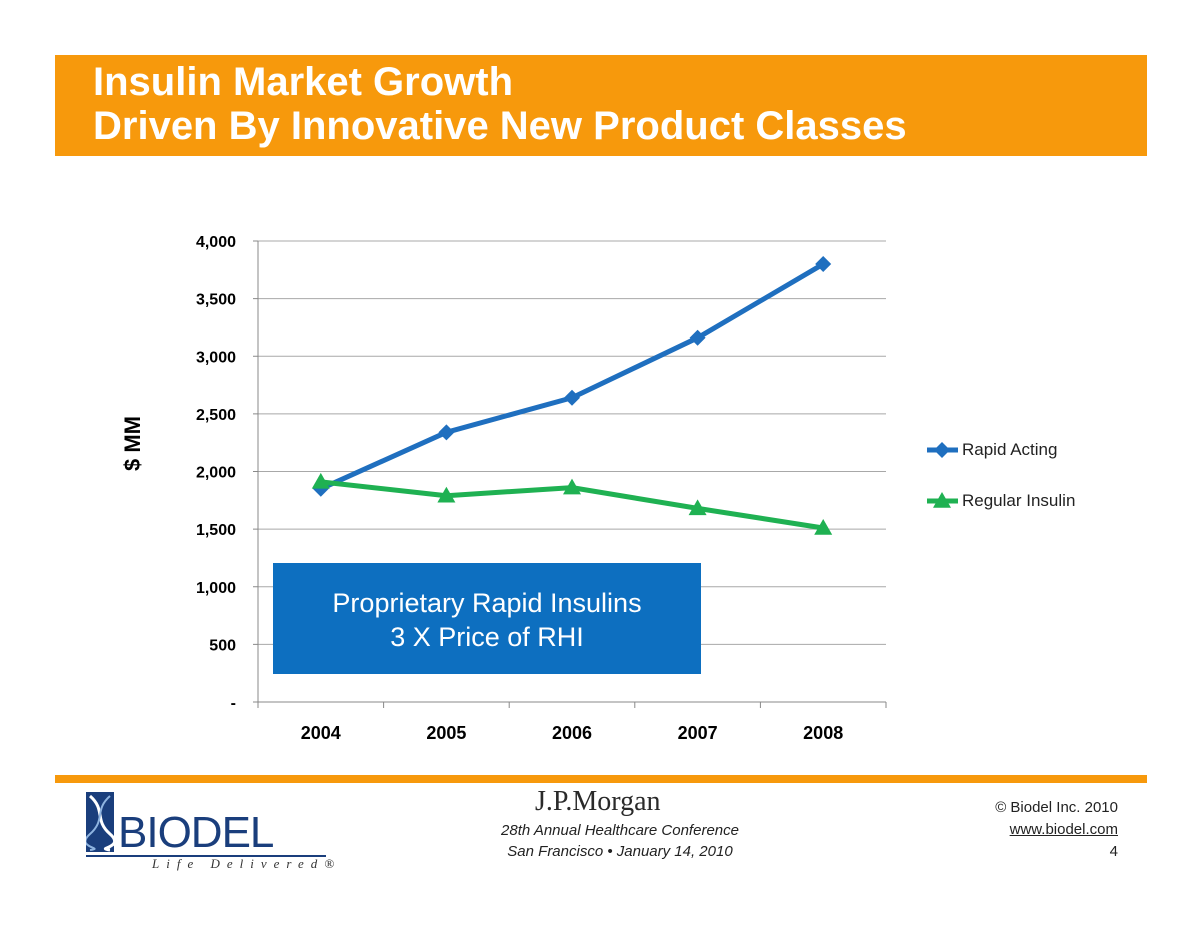  Describe the element at coordinates (572, 733) in the screenshot. I see `x-tick-label-2006: 2006` at that location.